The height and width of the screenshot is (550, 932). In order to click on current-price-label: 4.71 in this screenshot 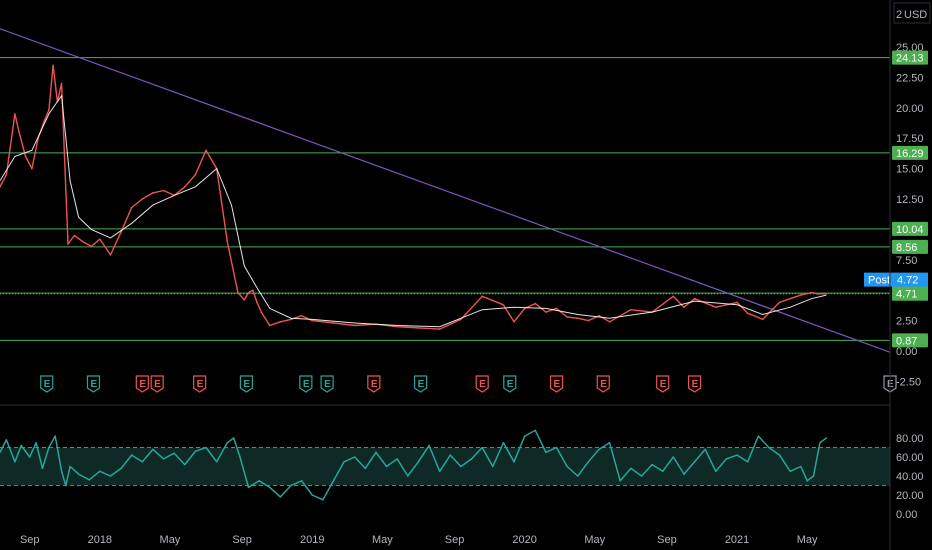, I will do `click(906, 295)`.